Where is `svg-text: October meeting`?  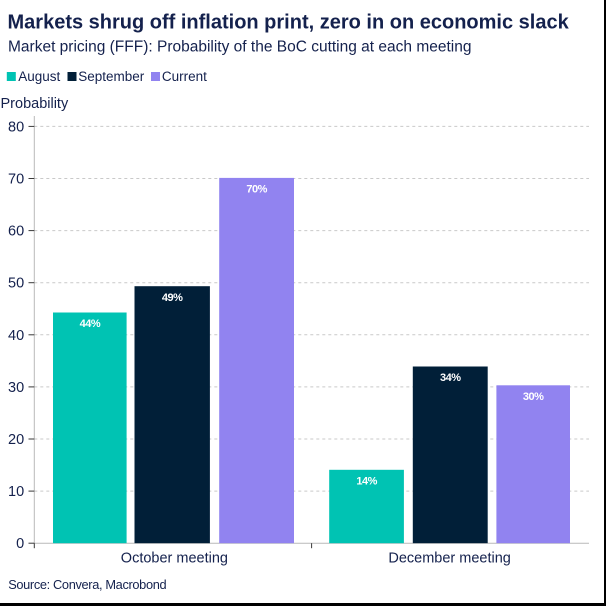
svg-text: October meeting is located at coordinates (174, 559).